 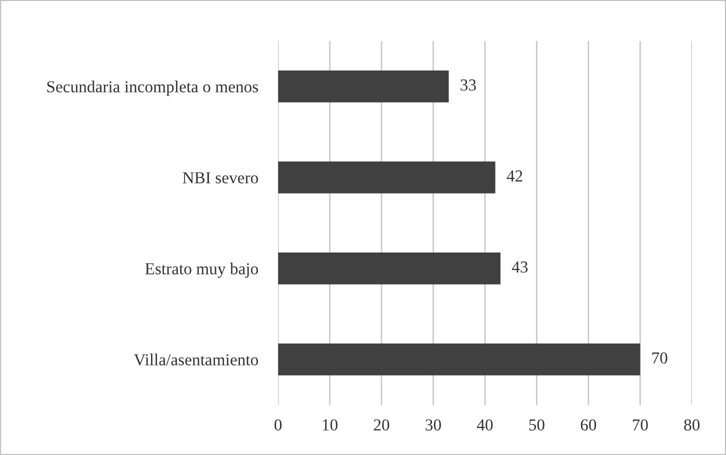 What do you see at coordinates (196, 360) in the screenshot?
I see `y-tick-label: Villa/asentamiento` at bounding box center [196, 360].